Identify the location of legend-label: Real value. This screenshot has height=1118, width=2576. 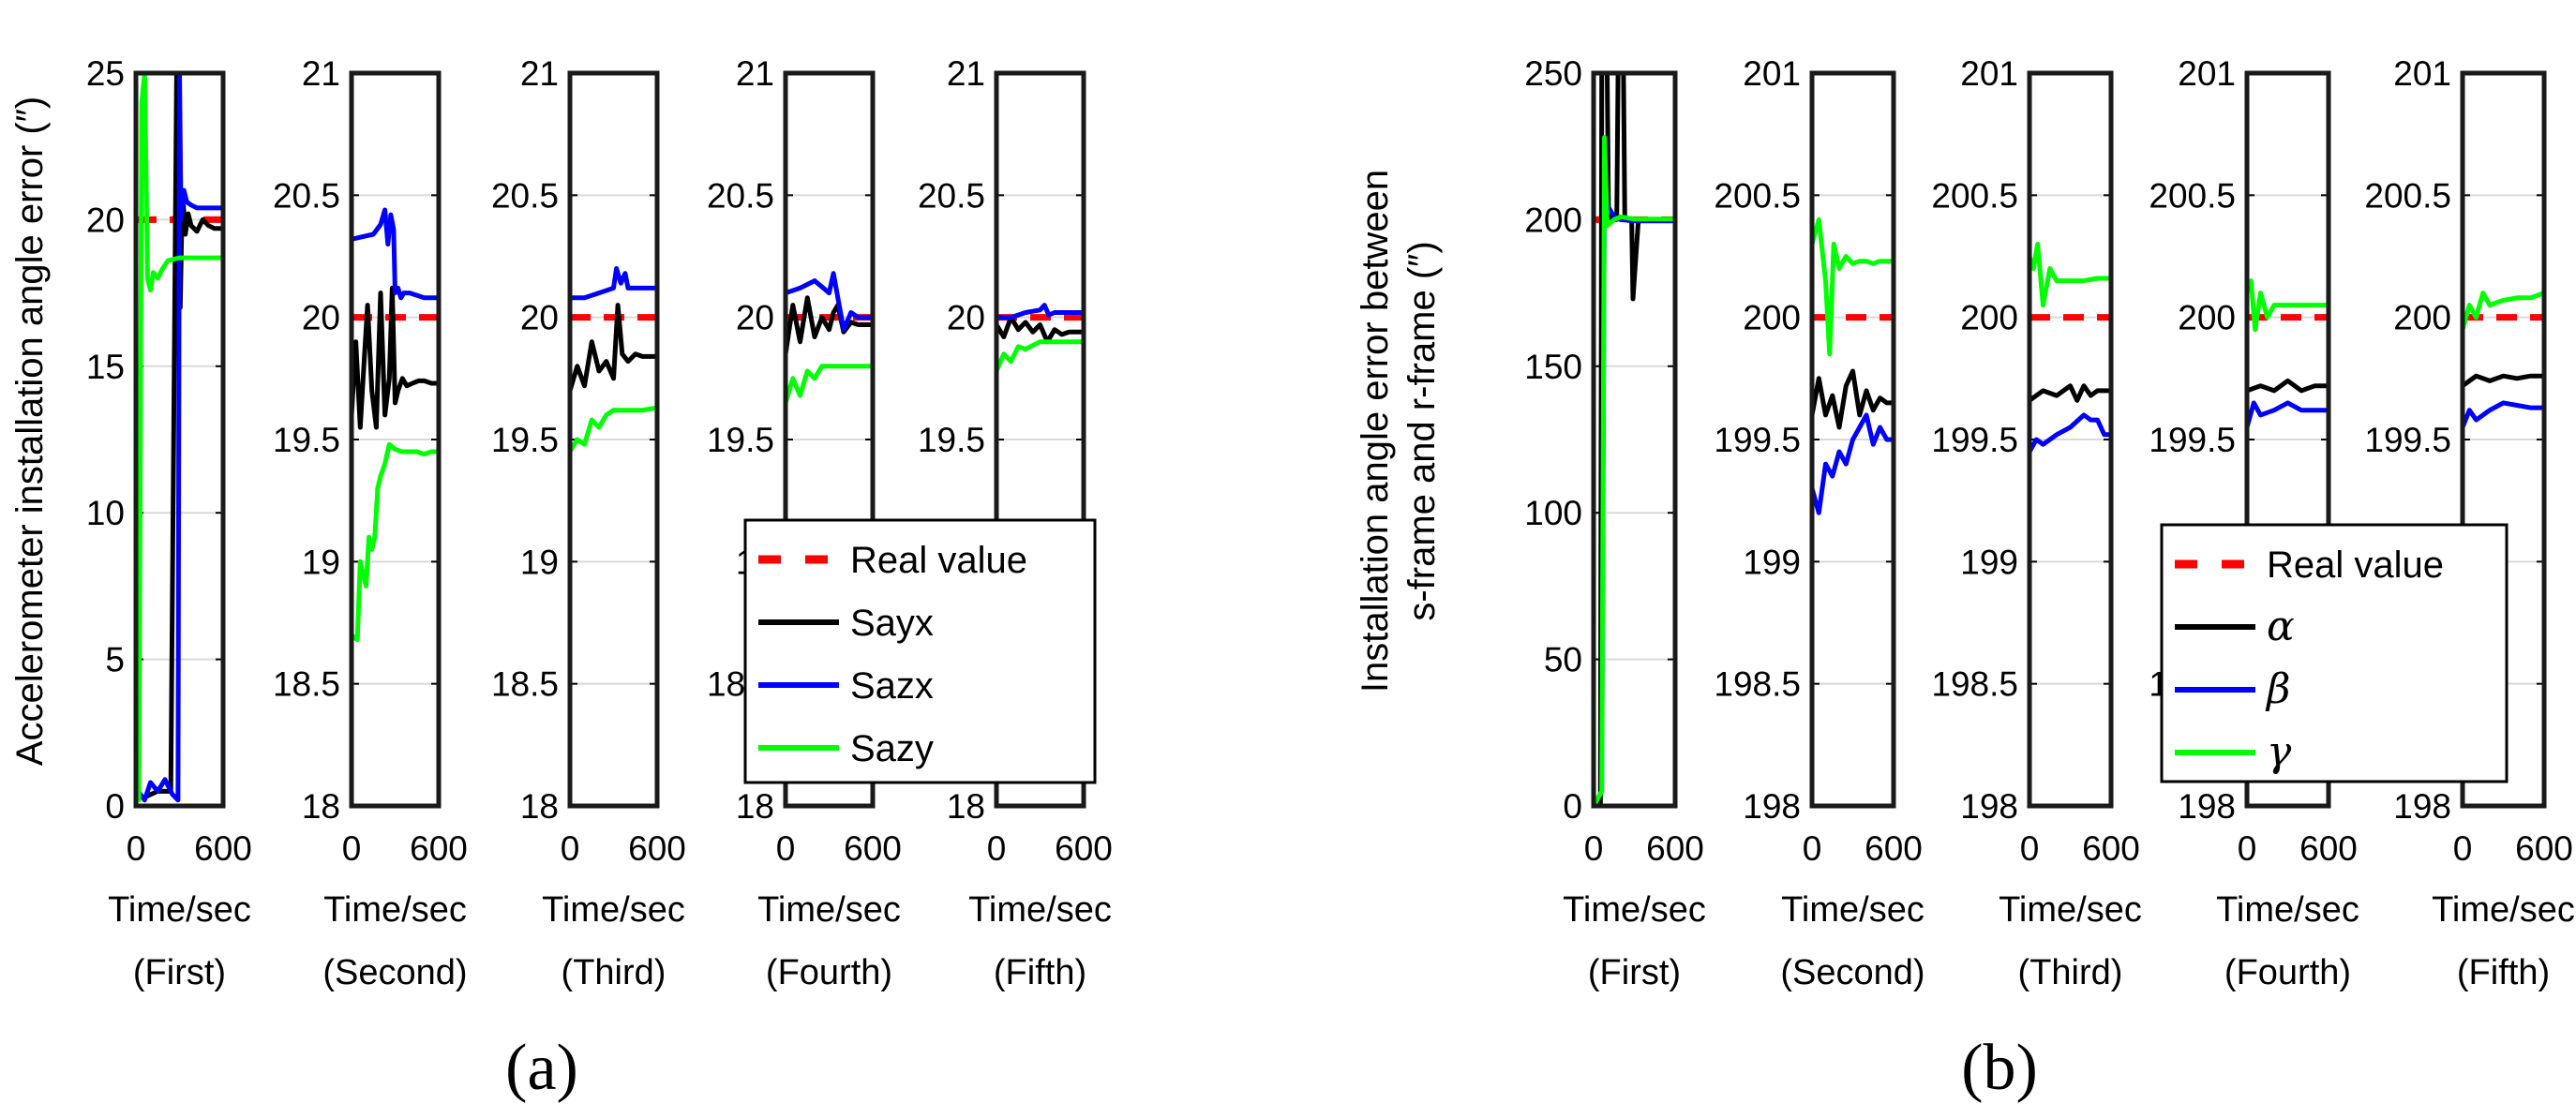
(2355, 565).